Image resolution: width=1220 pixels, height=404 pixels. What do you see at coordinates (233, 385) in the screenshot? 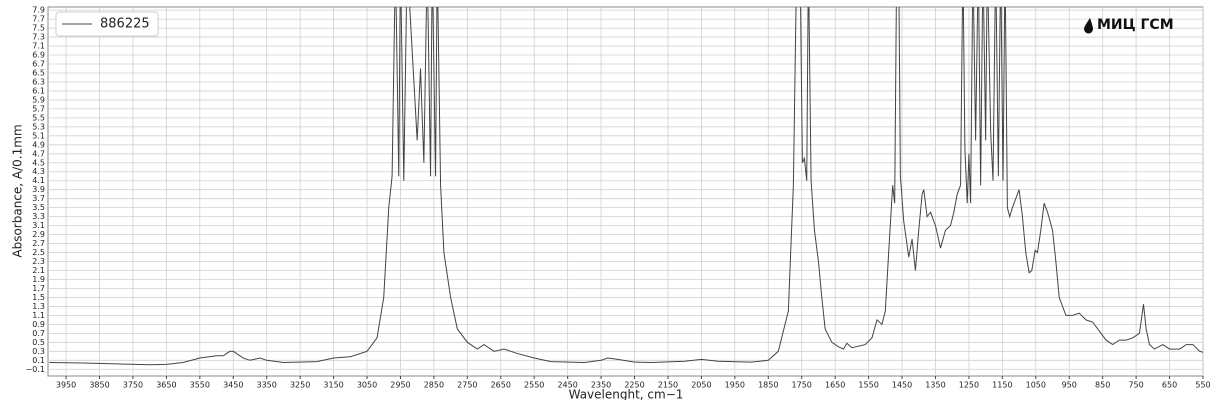
I see `x-tick-label: 3450` at bounding box center [233, 385].